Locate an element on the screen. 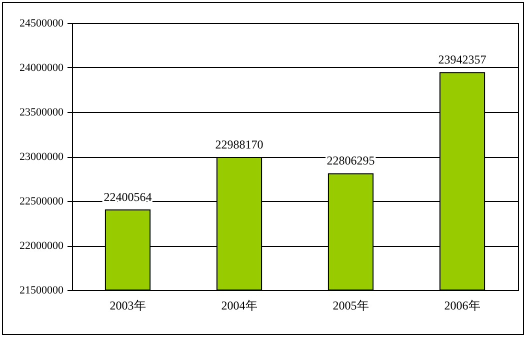 The height and width of the screenshot is (339, 528). data-label: 22806295 is located at coordinates (350, 161).